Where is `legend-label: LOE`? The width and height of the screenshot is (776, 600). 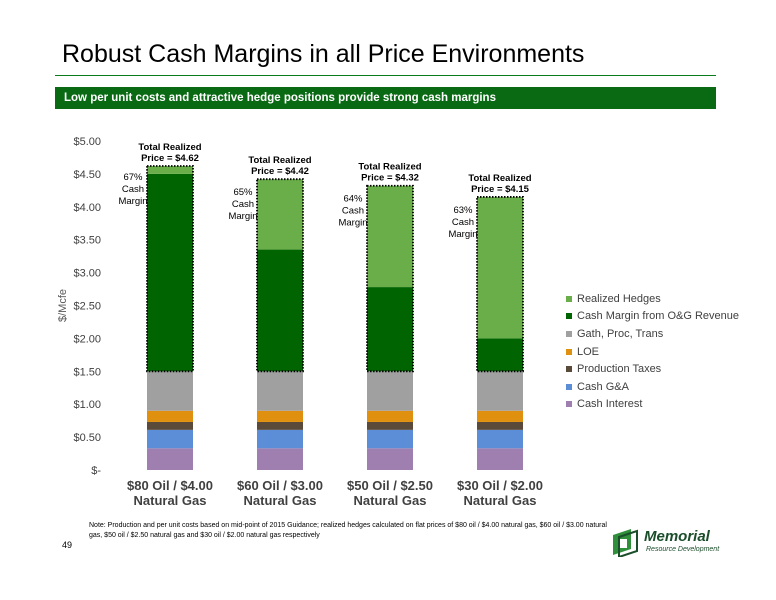
legend-label: LOE is located at coordinates (588, 351).